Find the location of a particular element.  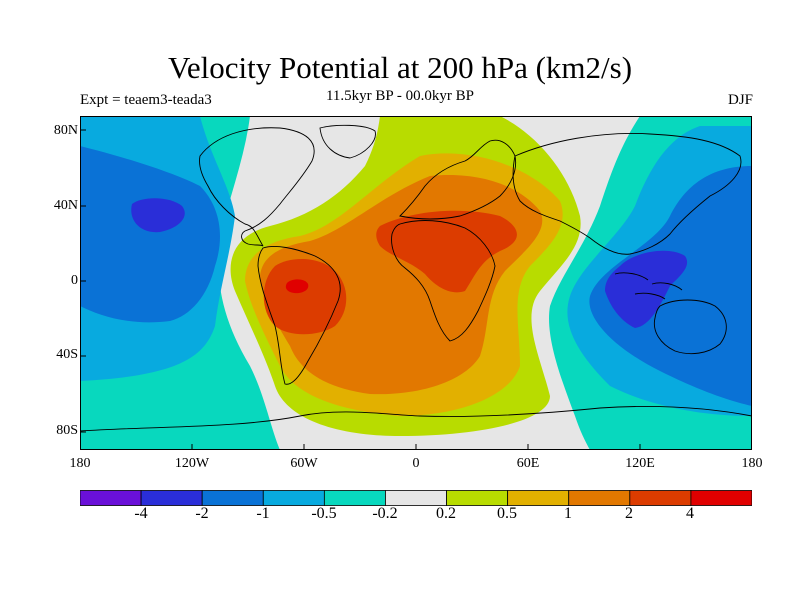

lat-tick-label: 40S is located at coordinates (67, 354).